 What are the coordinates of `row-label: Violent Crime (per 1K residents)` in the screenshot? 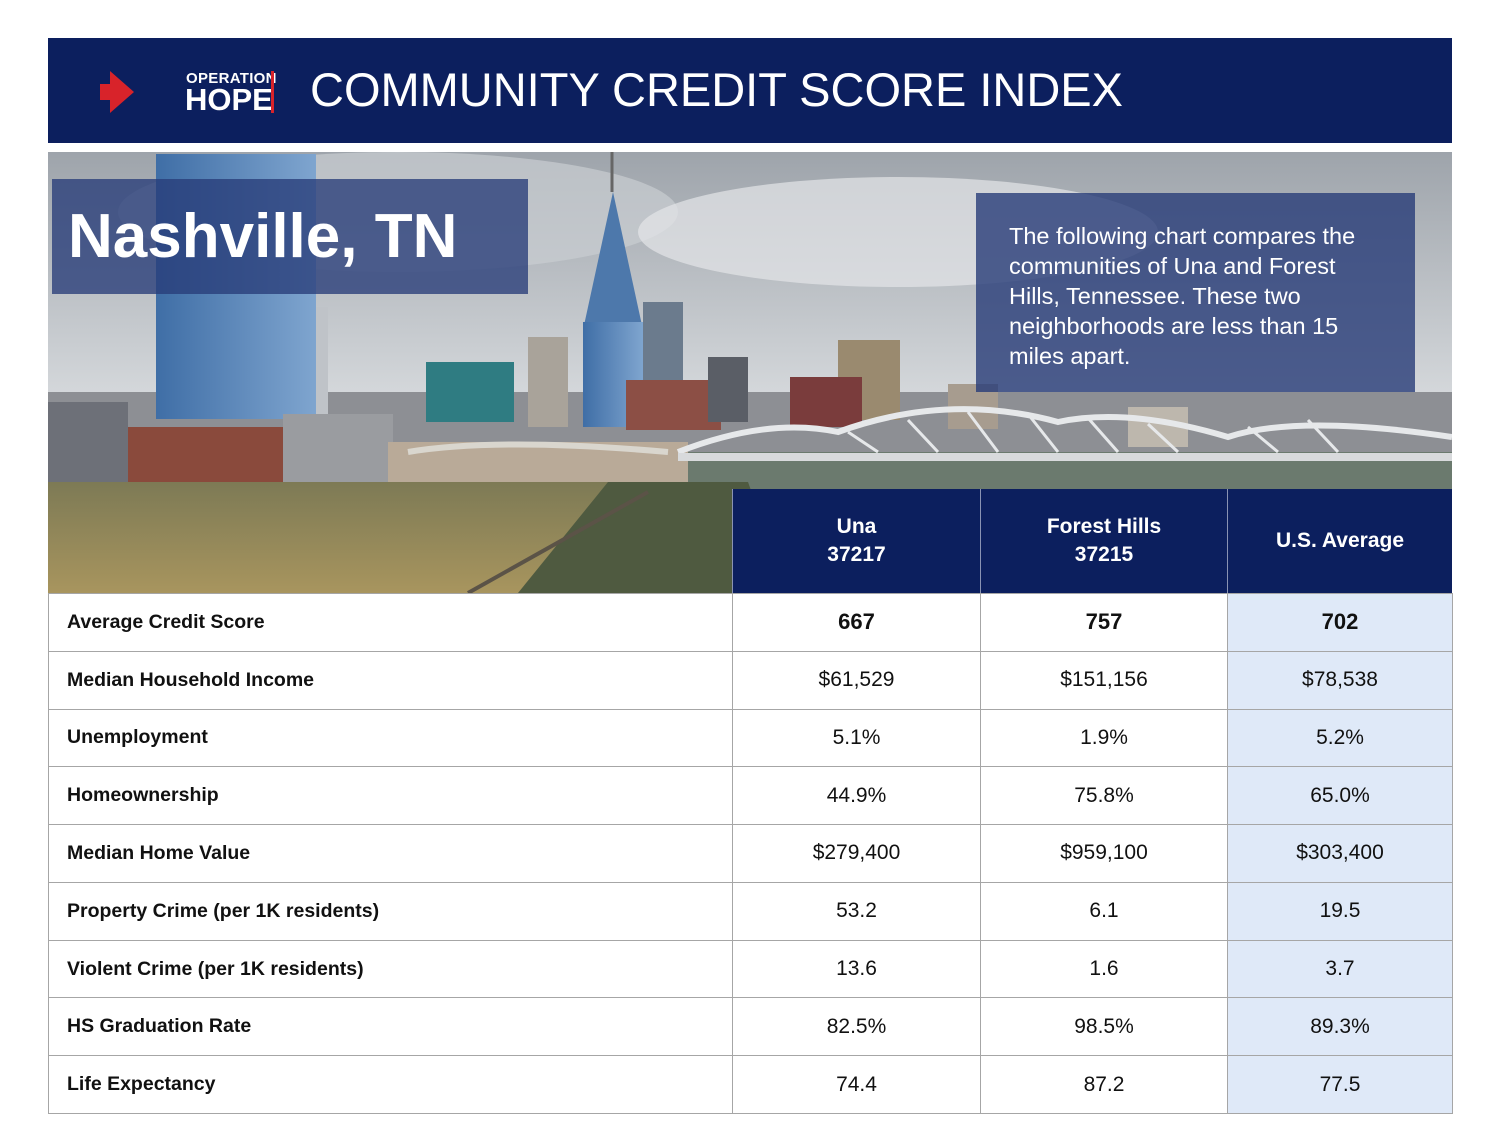 It's located at (390, 969).